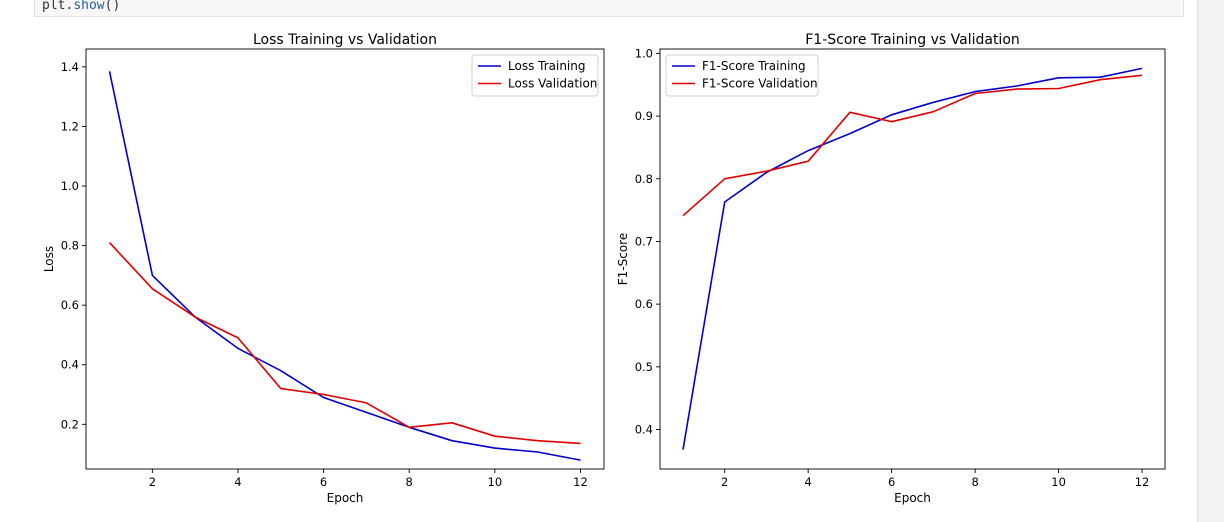  Describe the element at coordinates (70, 126) in the screenshot. I see `y-tick-label: 1.2` at that location.